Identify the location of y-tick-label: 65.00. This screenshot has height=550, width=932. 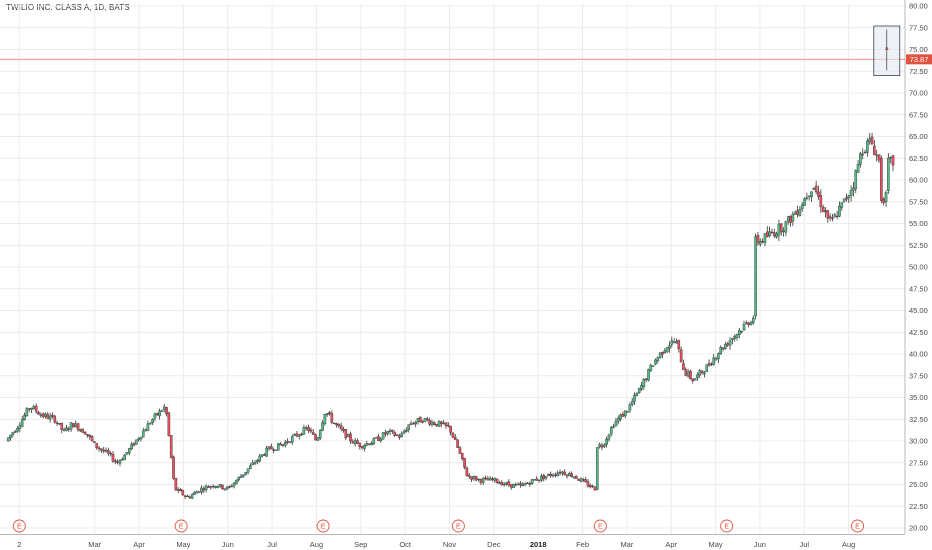
(918, 136).